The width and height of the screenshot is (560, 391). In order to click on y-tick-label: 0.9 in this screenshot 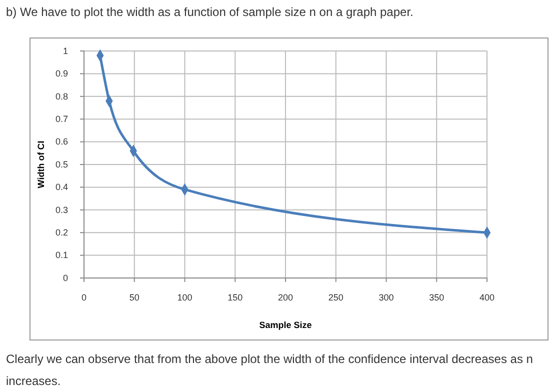, I will do `click(61, 73)`.